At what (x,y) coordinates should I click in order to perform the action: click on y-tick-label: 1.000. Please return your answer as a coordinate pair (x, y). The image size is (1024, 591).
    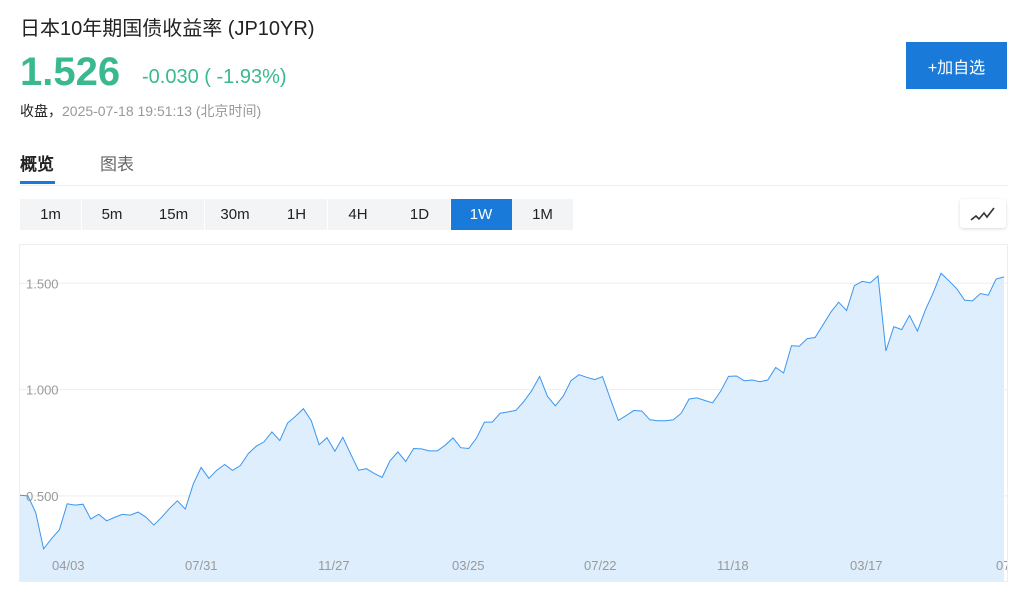
    Looking at the image, I should click on (42, 390).